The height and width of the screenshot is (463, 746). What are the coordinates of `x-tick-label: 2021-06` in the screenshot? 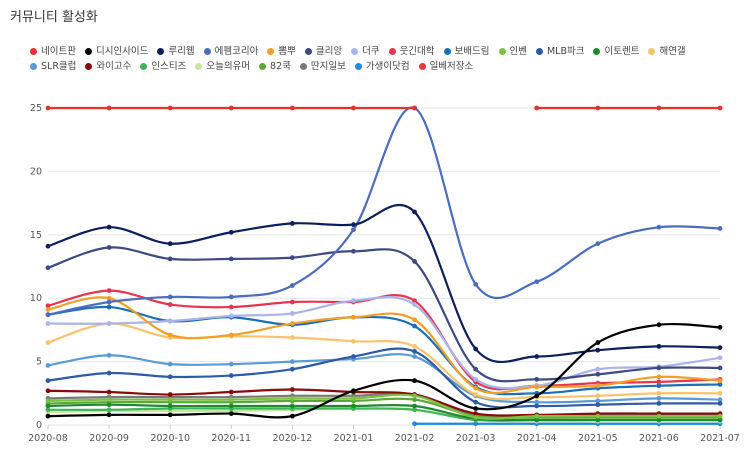 It's located at (659, 438).